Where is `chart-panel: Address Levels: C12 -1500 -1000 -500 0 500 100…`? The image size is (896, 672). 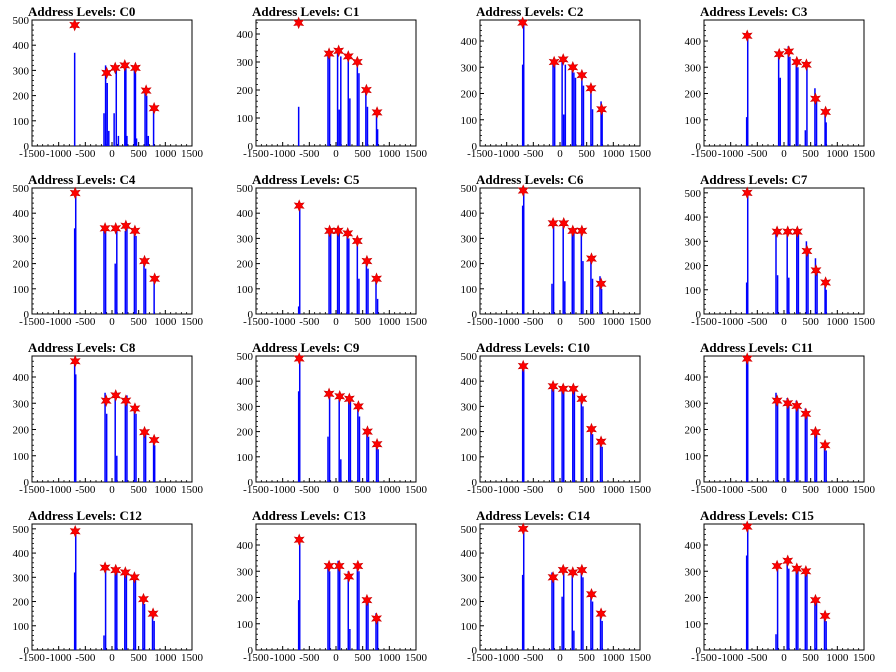 chart-panel: Address Levels: C12 -1500 -1000 -500 0 500 100… is located at coordinates (112, 588).